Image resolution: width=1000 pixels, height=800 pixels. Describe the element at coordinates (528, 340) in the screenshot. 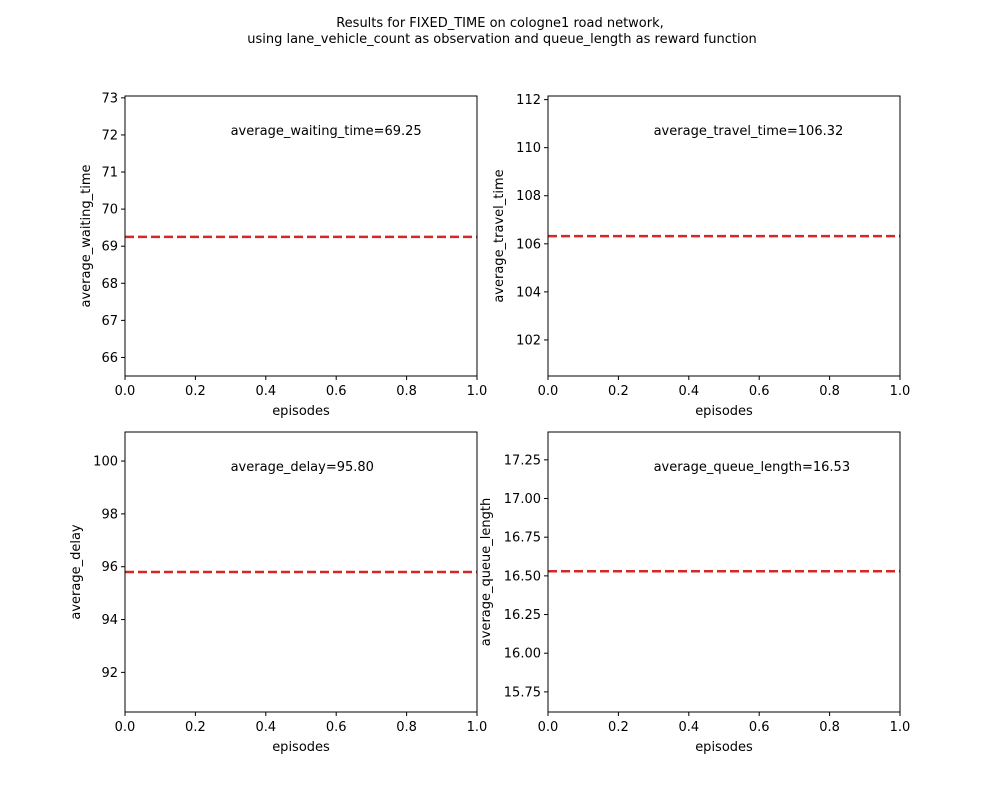

I see `y-tick-label: 102` at that location.